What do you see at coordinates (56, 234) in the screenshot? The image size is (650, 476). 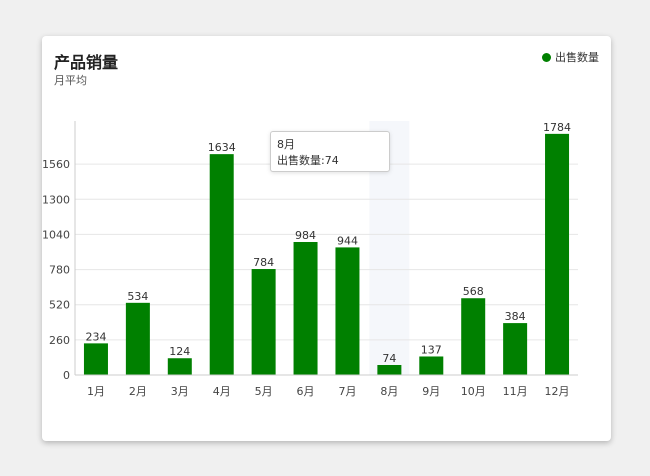 I see `y-tick-label: 1040` at bounding box center [56, 234].